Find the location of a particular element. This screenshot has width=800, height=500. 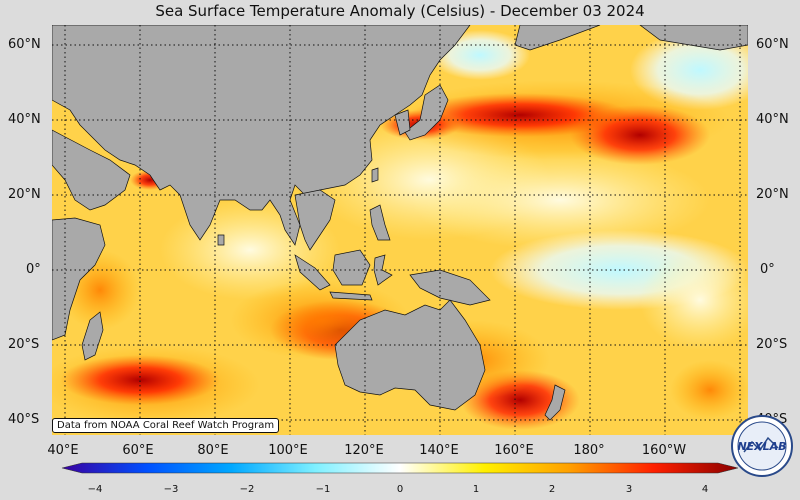

sri-lanka-land is located at coordinates (221, 240).